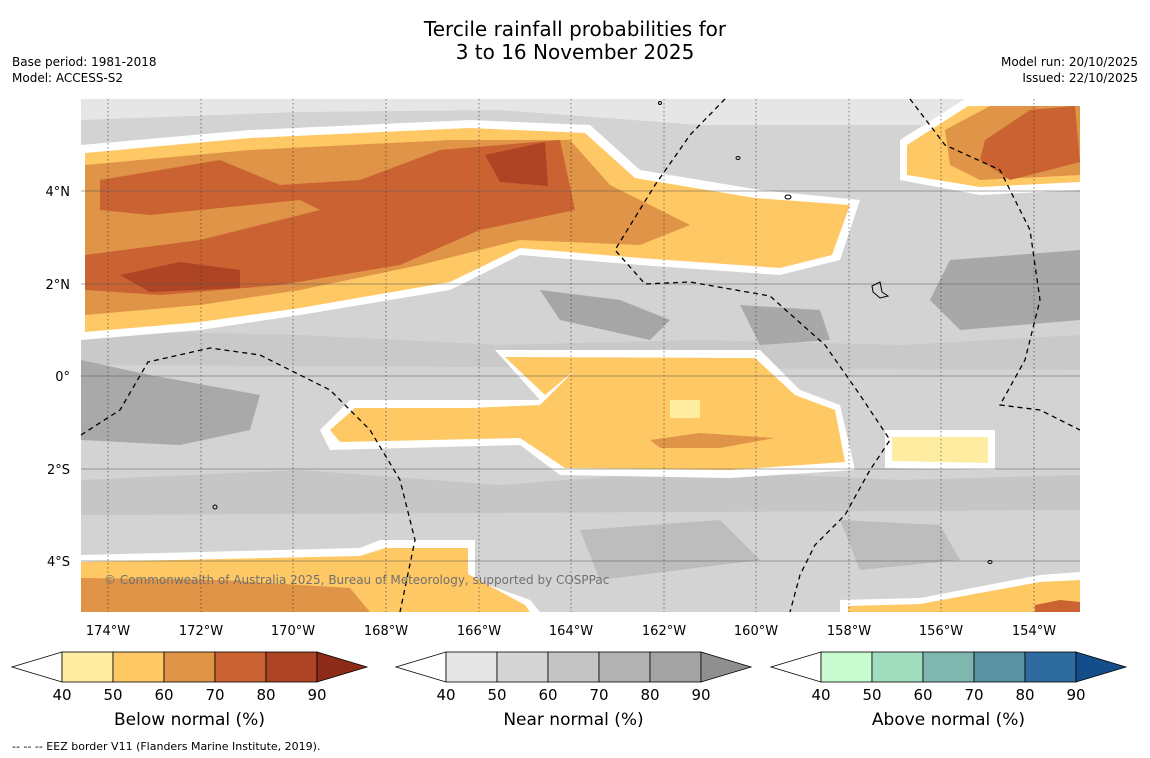 This screenshot has width=1150, height=758. I want to click on lon-label: 158°W, so click(849, 631).